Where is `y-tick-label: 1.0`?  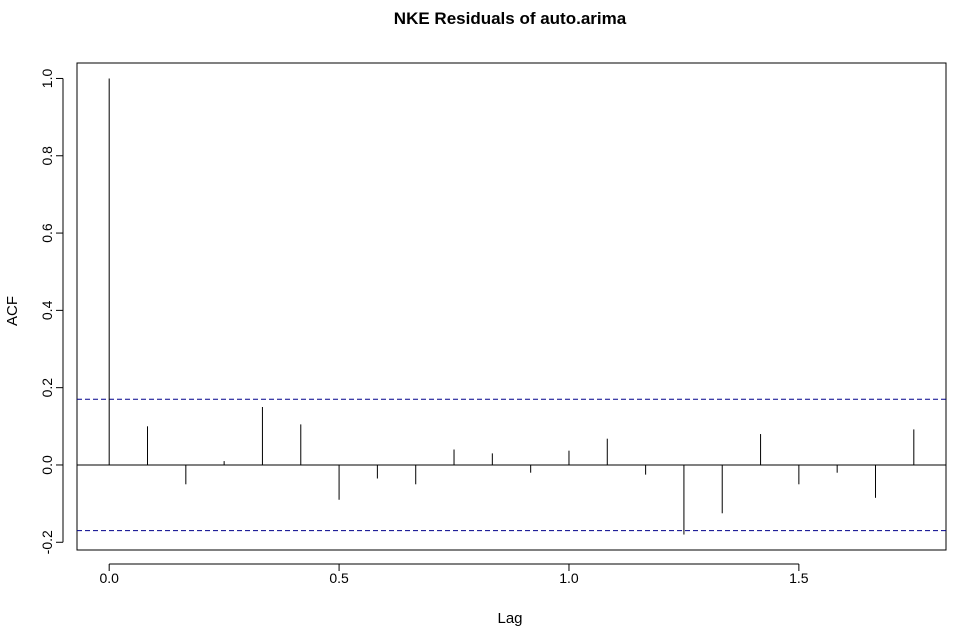 y-tick-label: 1.0 is located at coordinates (47, 79).